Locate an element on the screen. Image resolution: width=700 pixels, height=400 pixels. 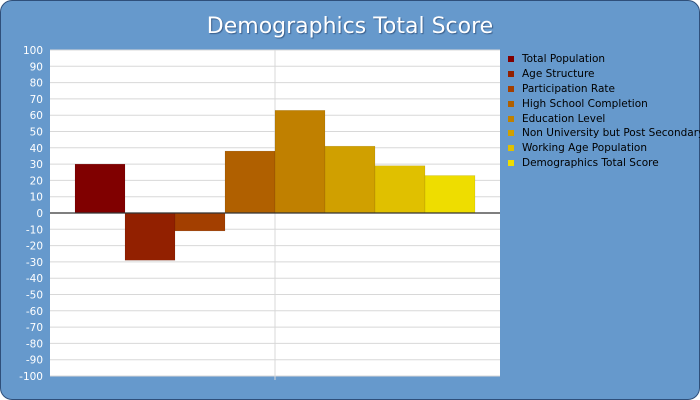
legend-item: High School Completion is located at coordinates (603, 103).